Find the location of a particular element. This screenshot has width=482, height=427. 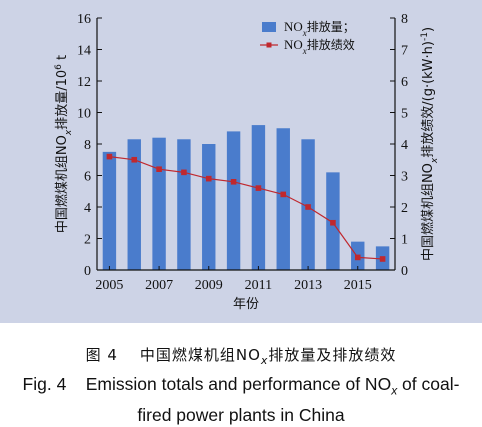

left-tick-label-14: 14 is located at coordinates (84, 51).